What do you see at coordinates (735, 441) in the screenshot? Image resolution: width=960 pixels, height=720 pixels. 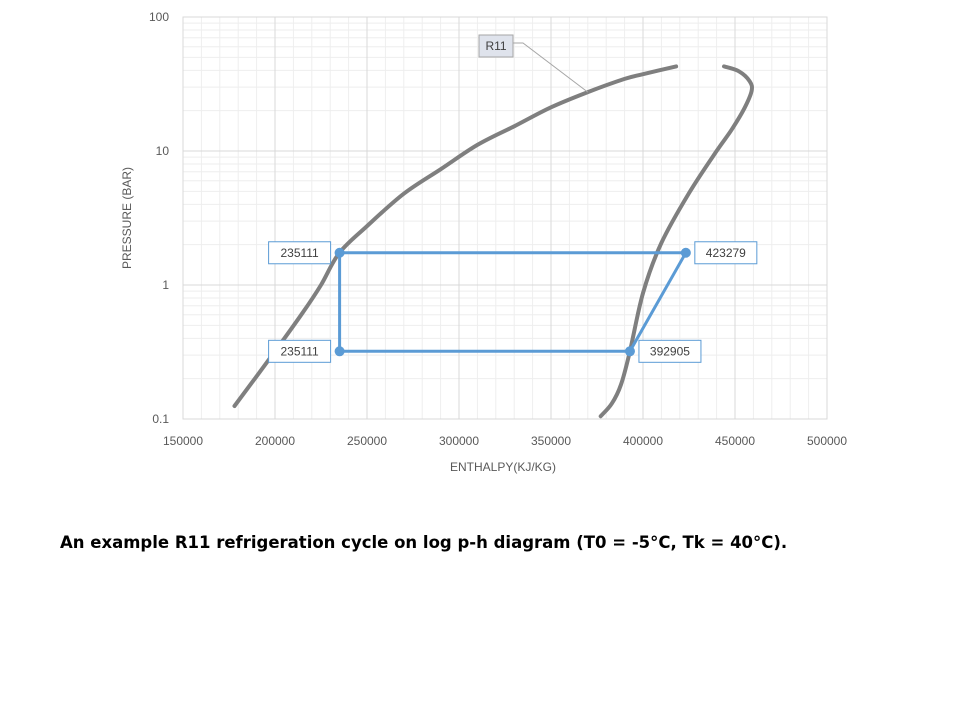 I see `x-tick-label: 450000` at bounding box center [735, 441].